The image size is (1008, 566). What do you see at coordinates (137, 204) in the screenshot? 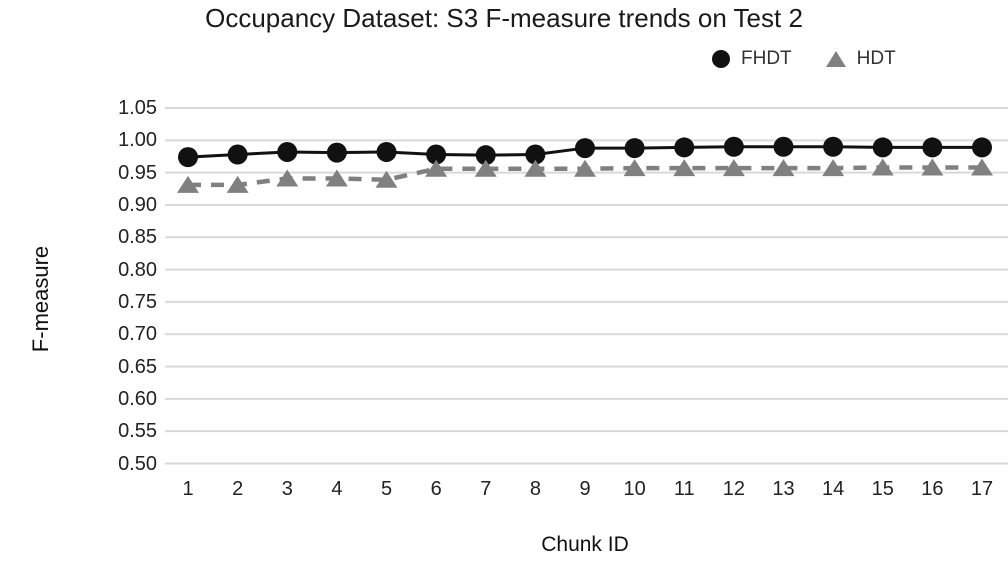
I see `y-tick-label: 0.90` at bounding box center [137, 204].